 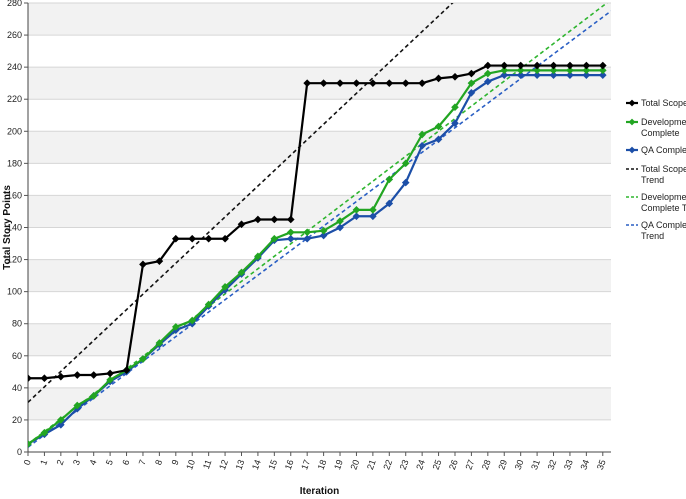 What do you see at coordinates (663, 169) in the screenshot?
I see `legend-label: Total Scope` at bounding box center [663, 169].